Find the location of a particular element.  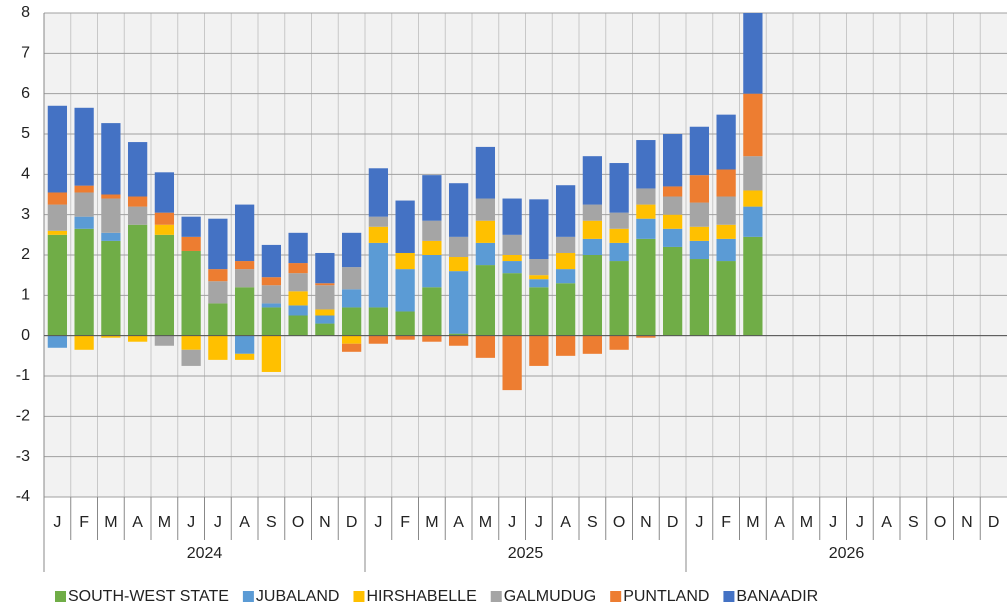

group-label: 2026 is located at coordinates (847, 553).